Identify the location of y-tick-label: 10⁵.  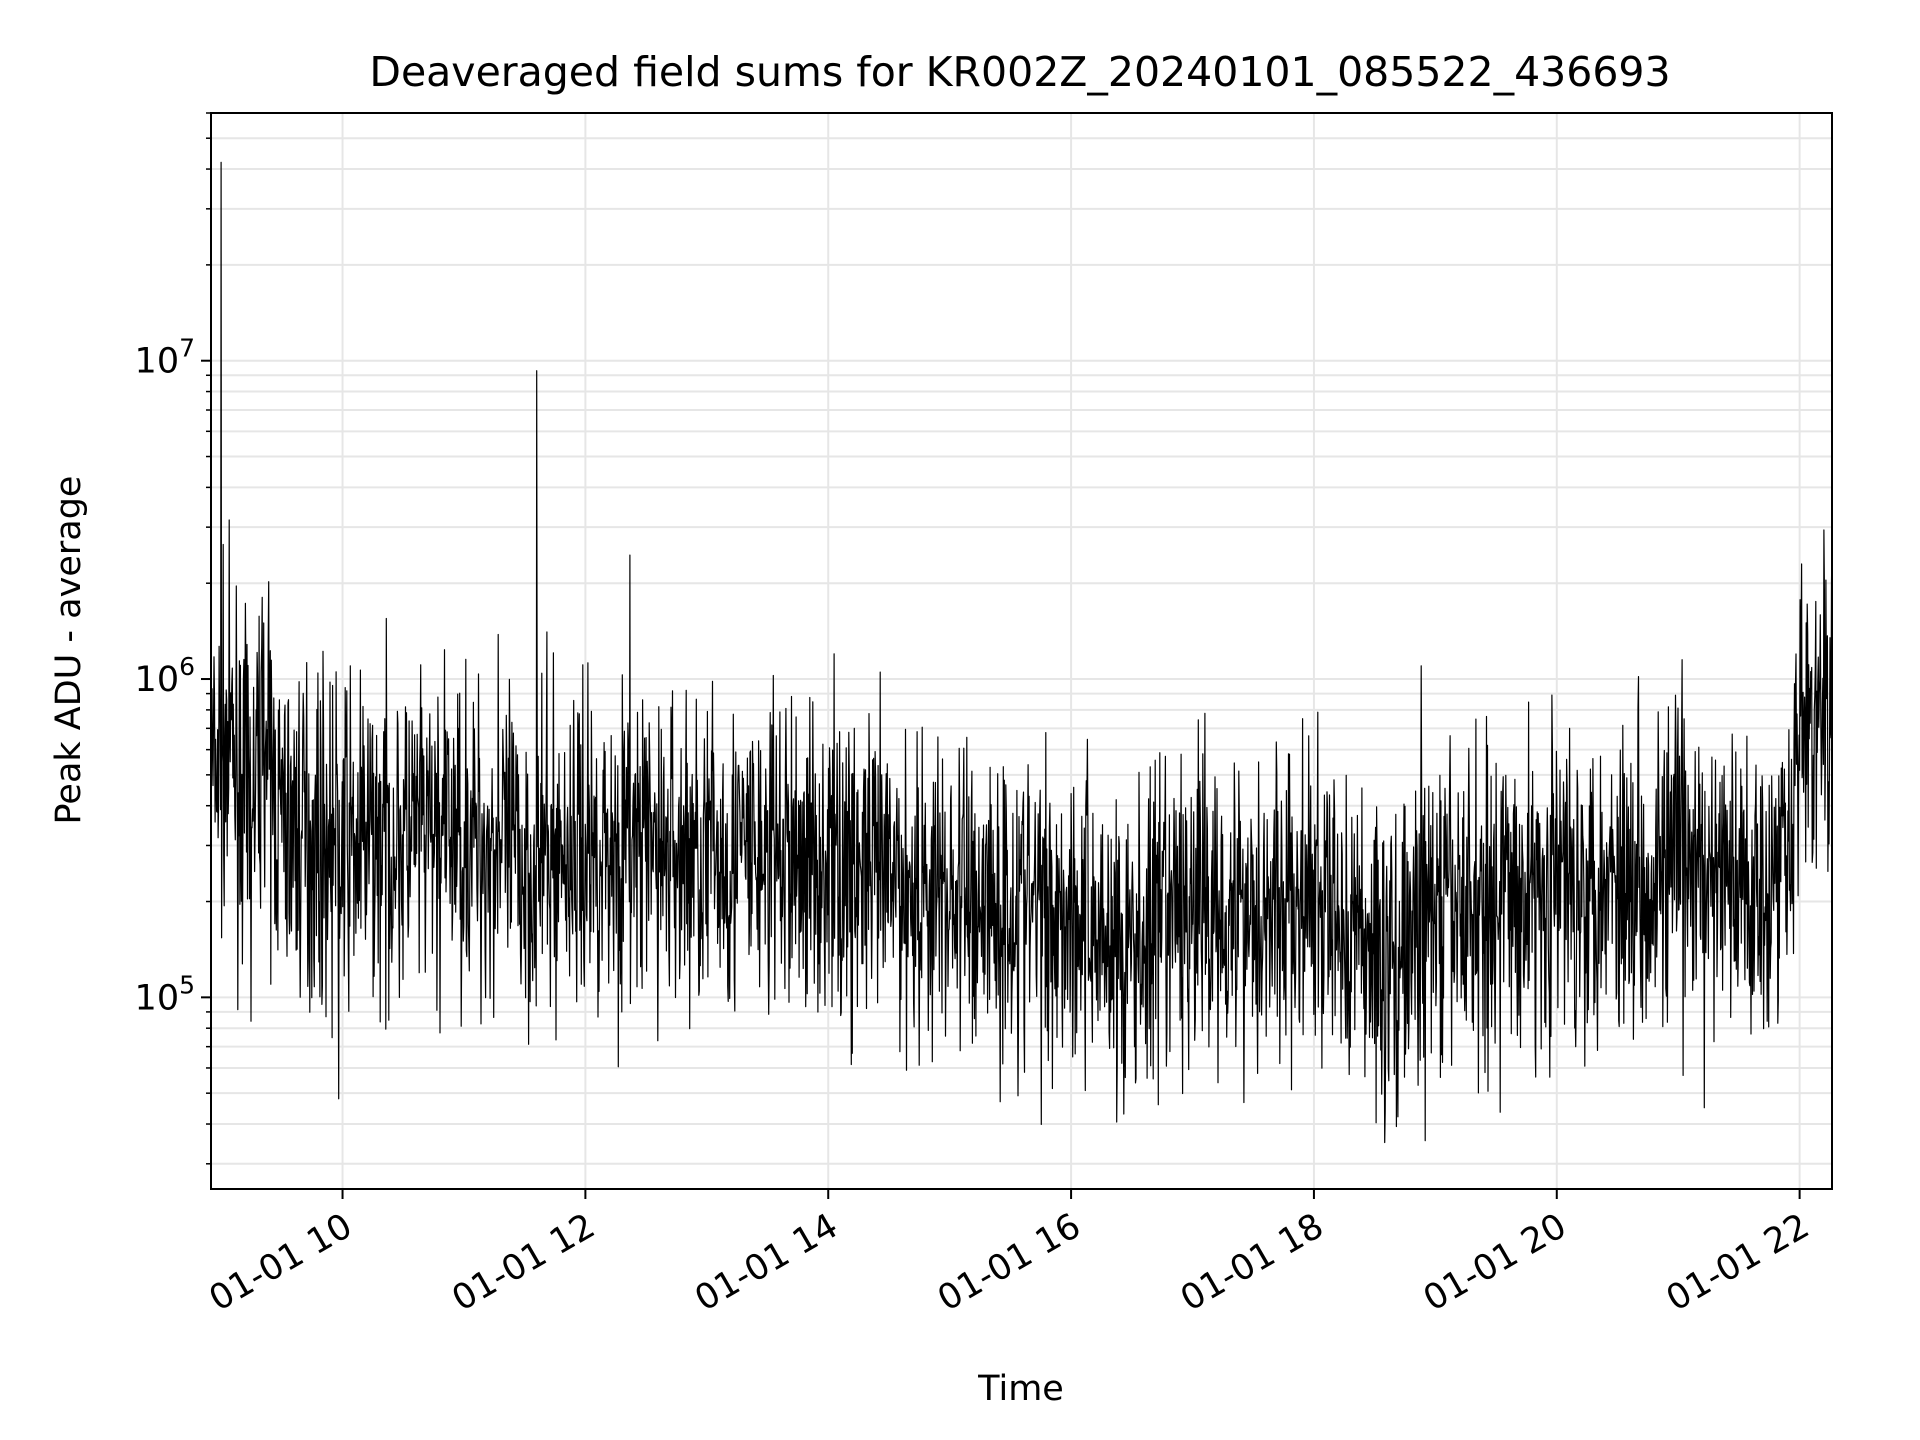
(165, 994).